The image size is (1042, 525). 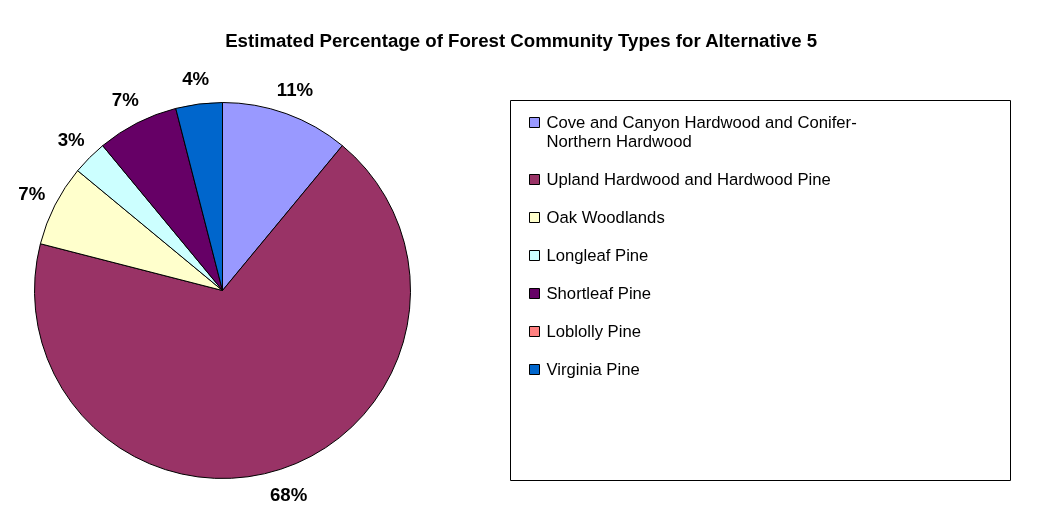 What do you see at coordinates (701, 132) in the screenshot?
I see `legend-label: Cove and Canyon Hardwood and Conifer-Northern Hardwood` at bounding box center [701, 132].